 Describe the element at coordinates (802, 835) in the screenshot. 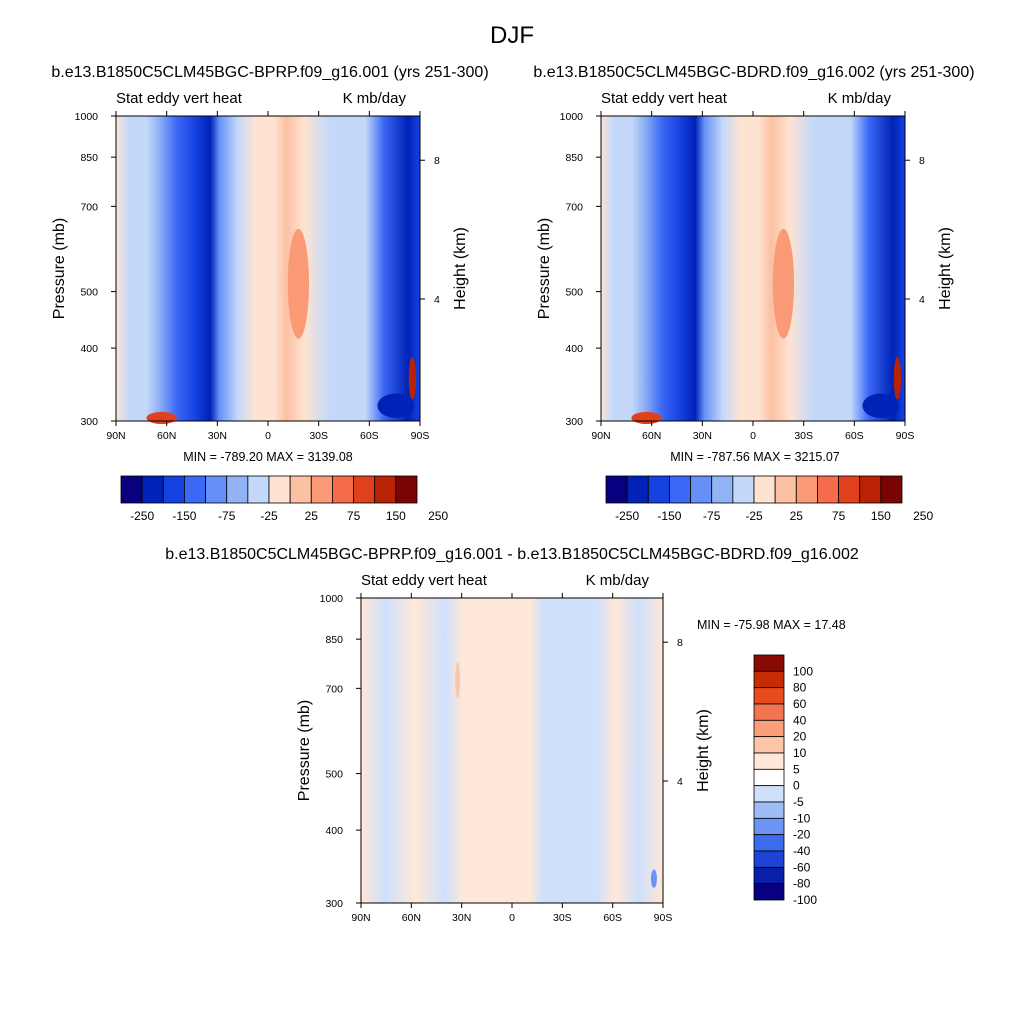

I see `colorbar-label: -20` at that location.